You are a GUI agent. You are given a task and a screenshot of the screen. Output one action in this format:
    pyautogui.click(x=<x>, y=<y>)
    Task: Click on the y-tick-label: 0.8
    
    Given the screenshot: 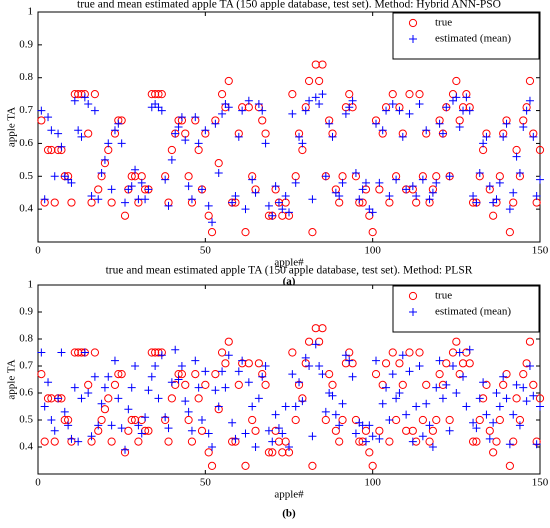 What is the action you would take?
    pyautogui.click(x=26, y=77)
    